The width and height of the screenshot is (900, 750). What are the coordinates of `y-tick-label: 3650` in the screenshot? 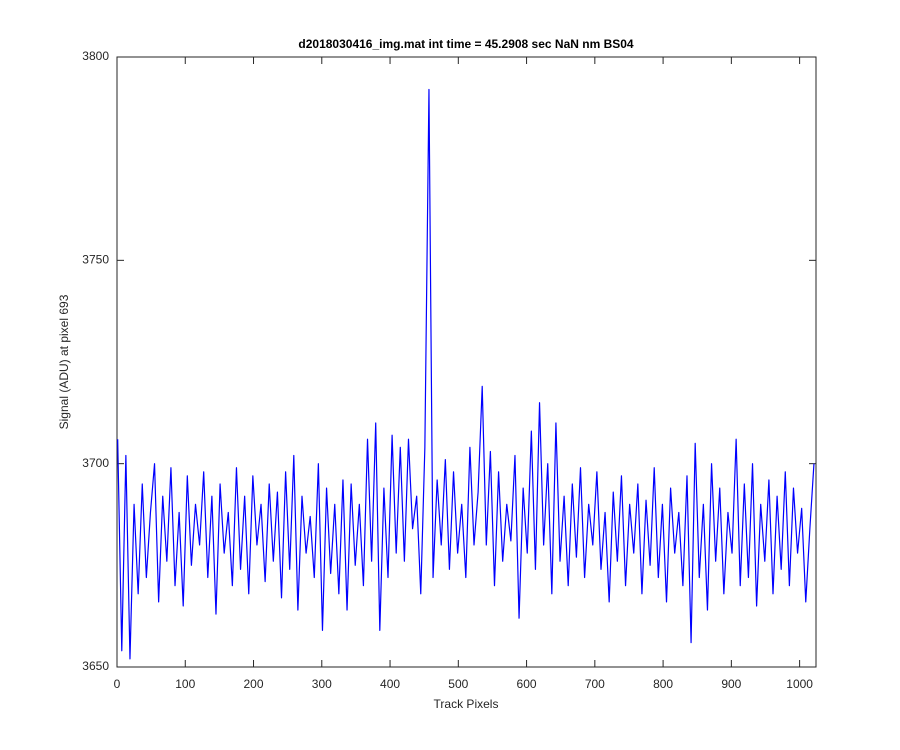 It's located at (95, 666).